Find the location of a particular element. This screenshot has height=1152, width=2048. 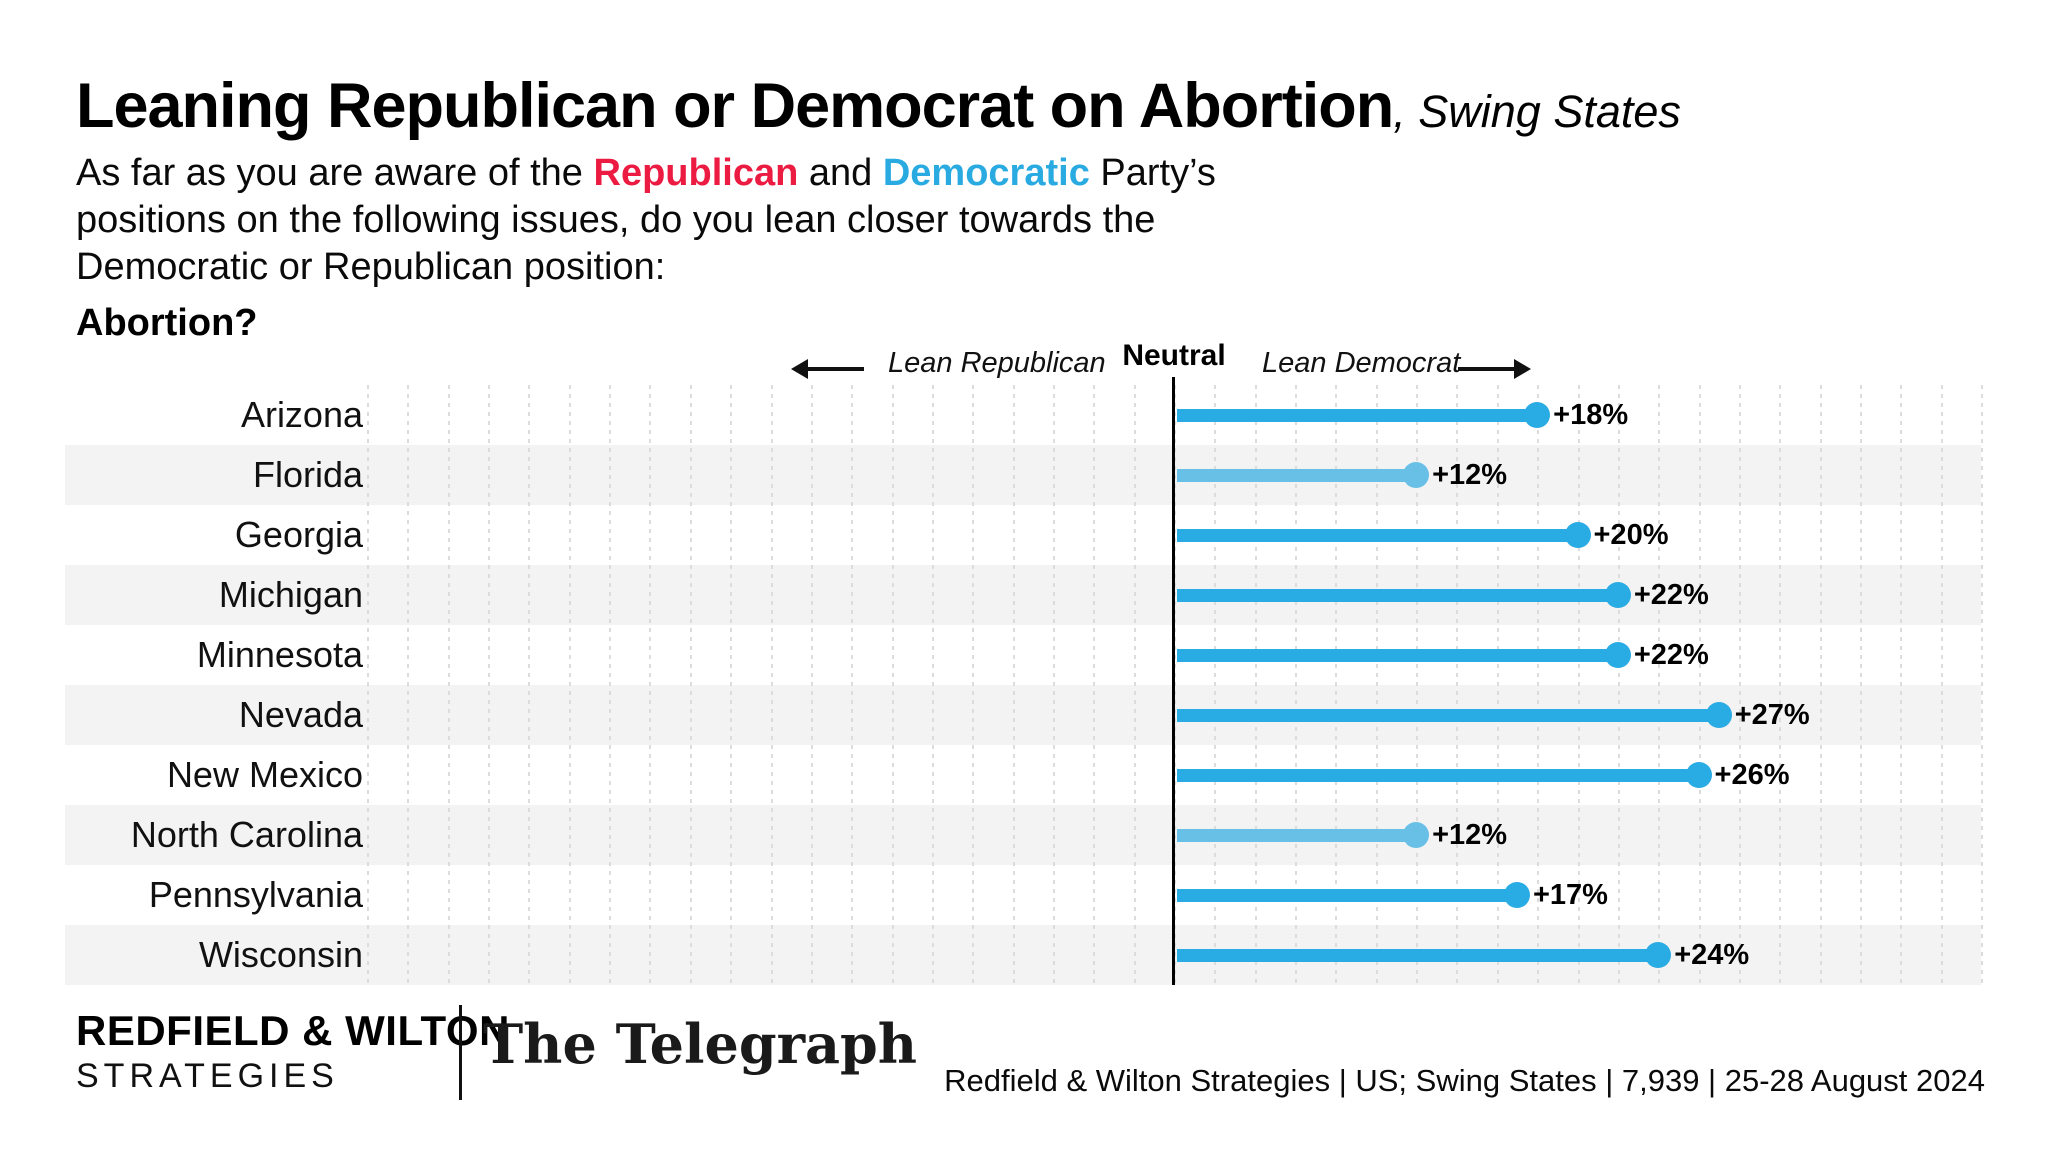

issue-label: Abortion? is located at coordinates (167, 323).